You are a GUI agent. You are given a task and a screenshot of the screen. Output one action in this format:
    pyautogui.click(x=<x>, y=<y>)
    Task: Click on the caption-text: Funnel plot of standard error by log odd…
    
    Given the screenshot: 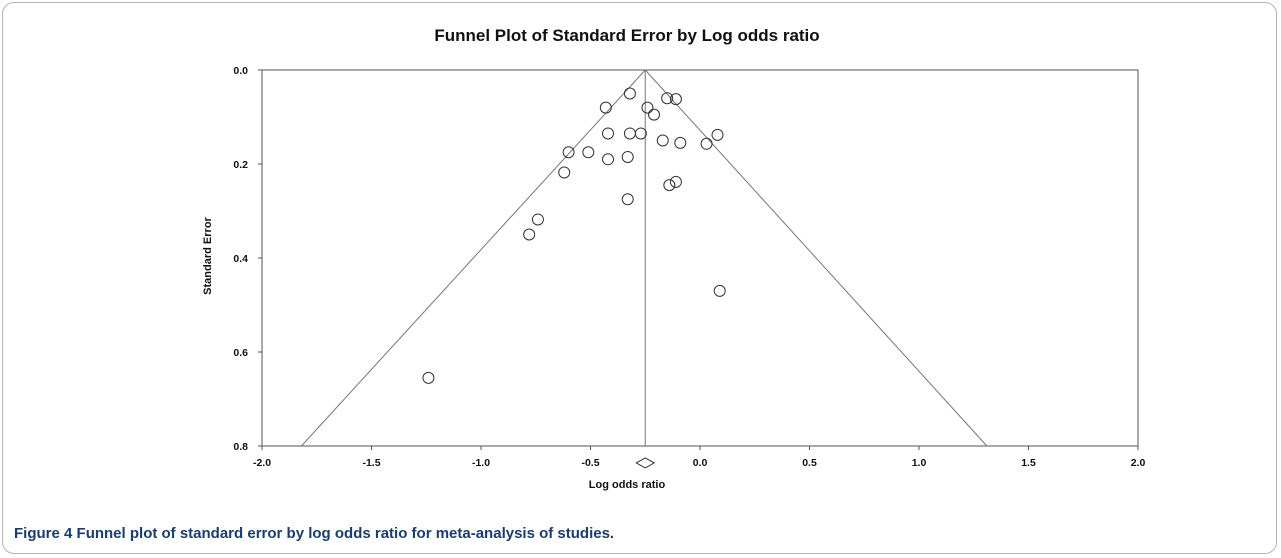 What is the action you would take?
    pyautogui.click(x=345, y=533)
    